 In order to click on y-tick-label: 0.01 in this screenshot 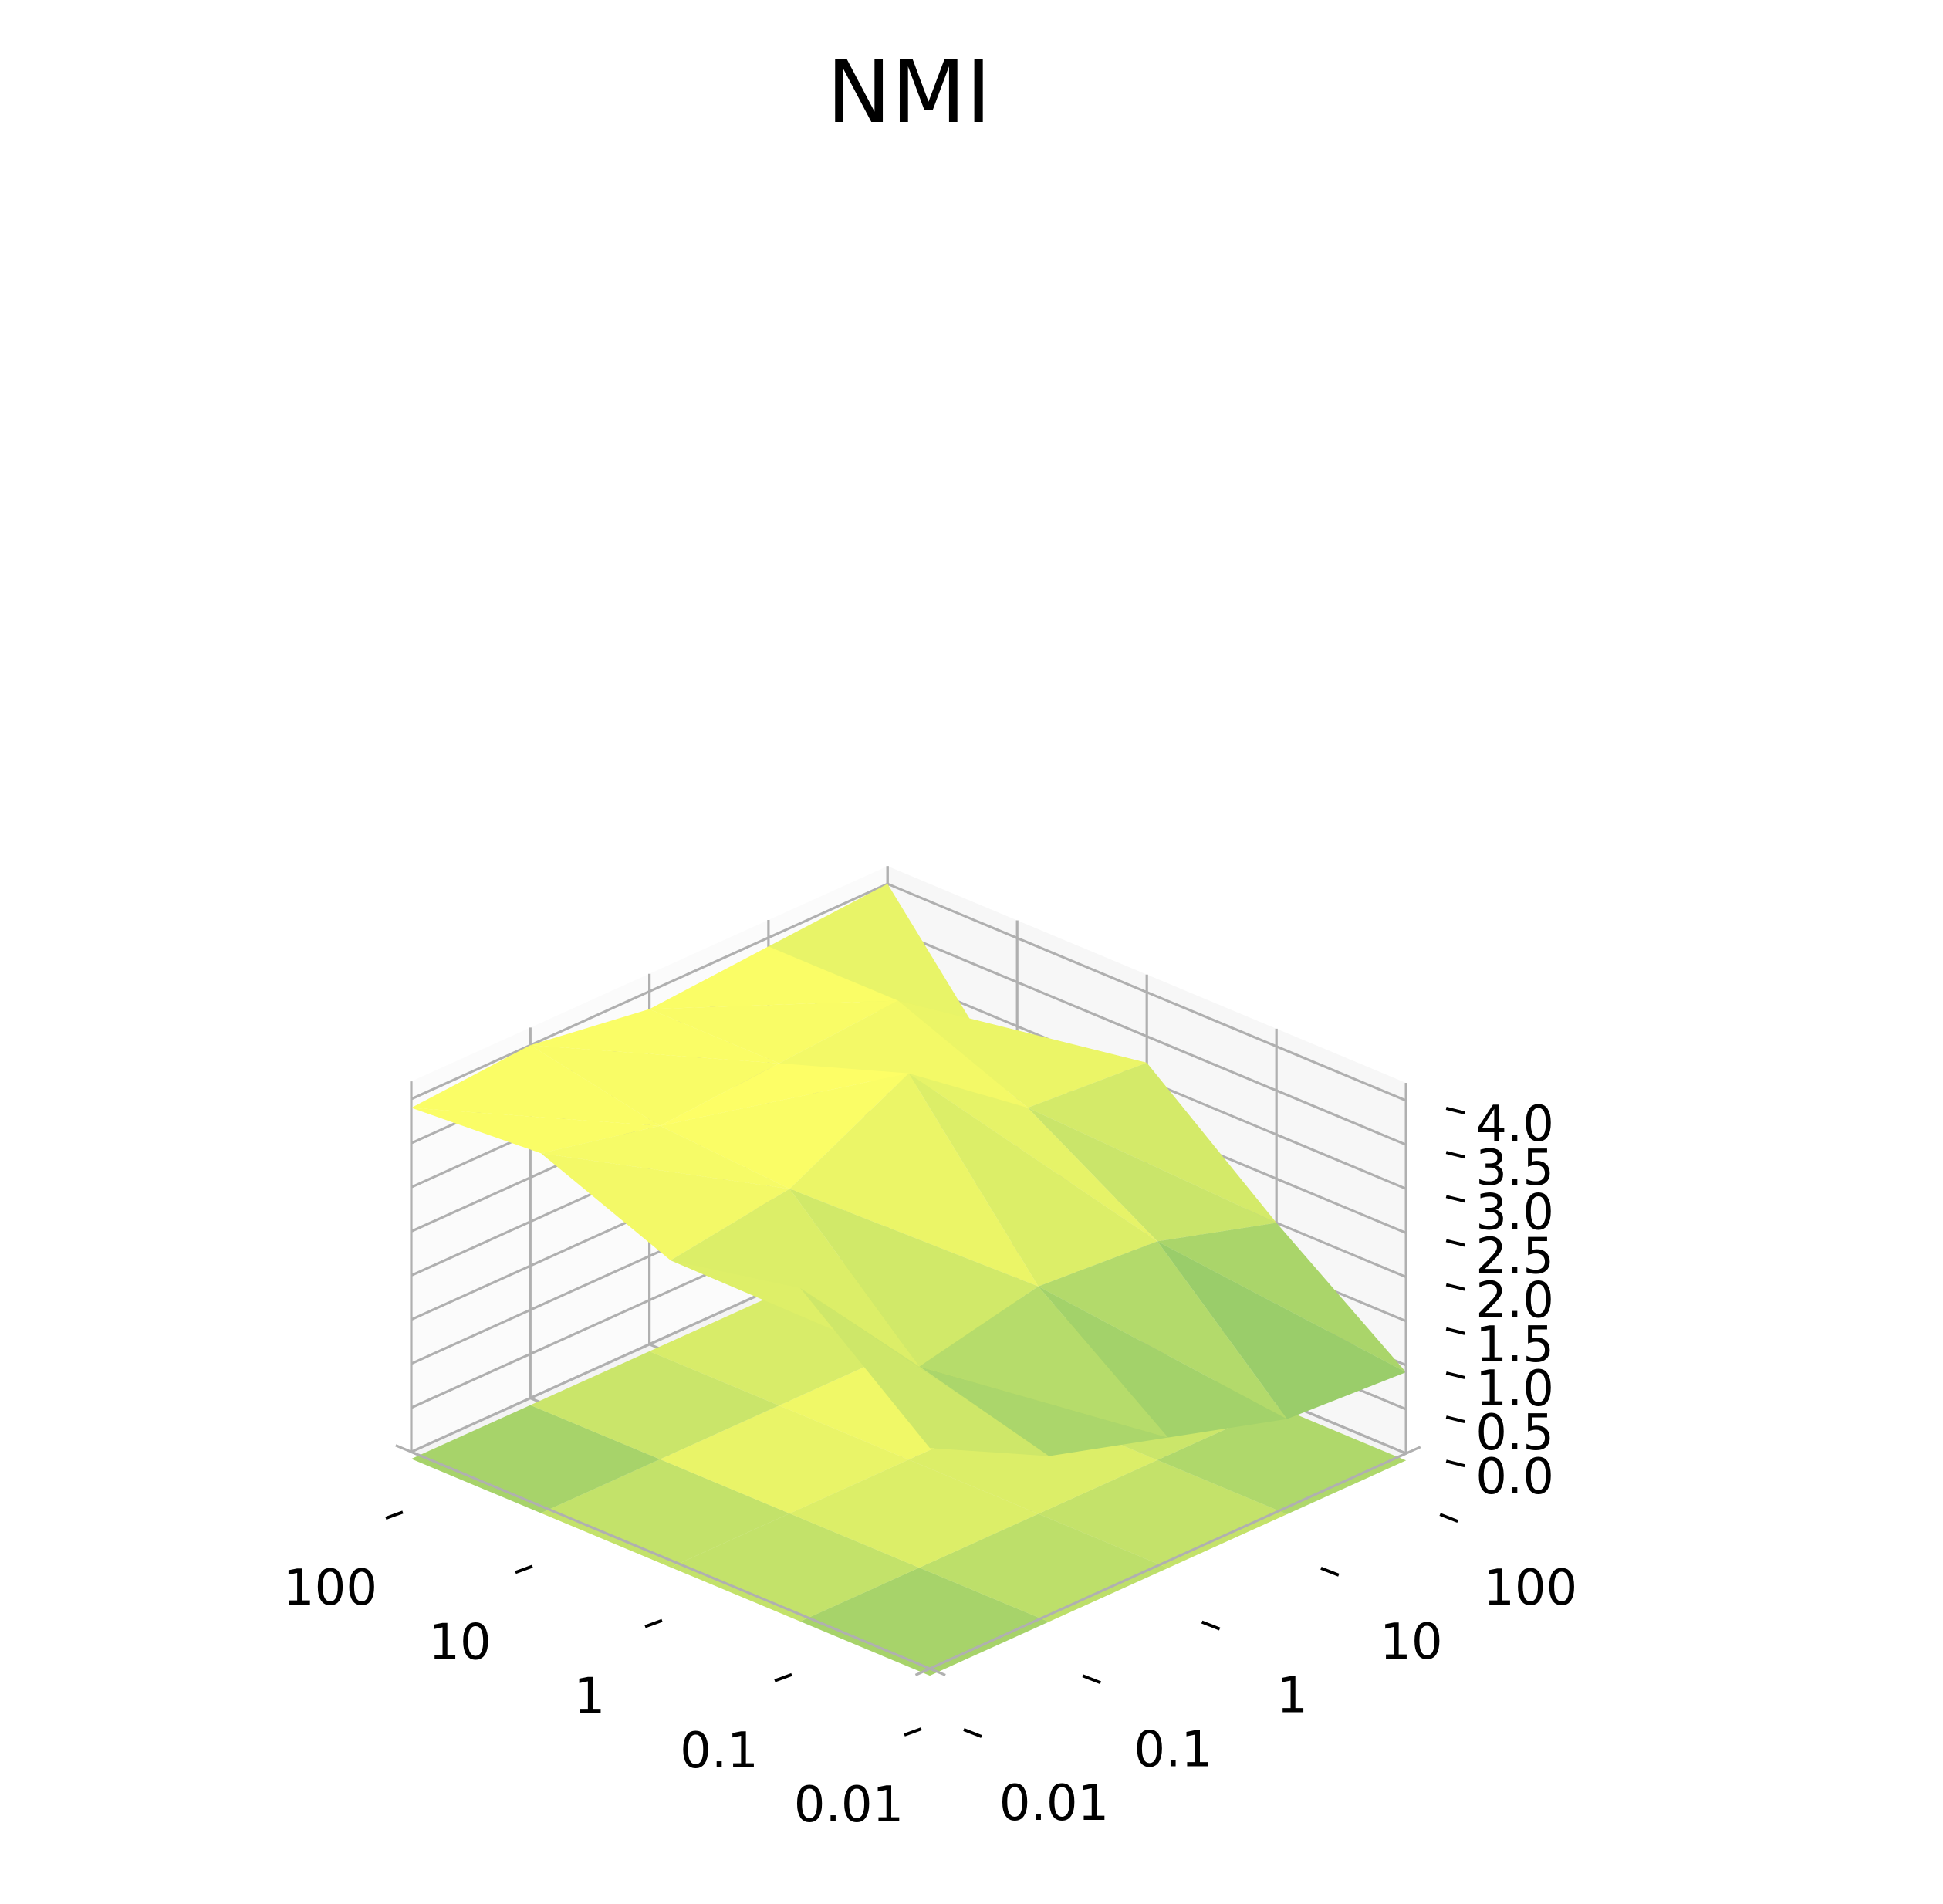, I will do `click(1054, 1804)`.